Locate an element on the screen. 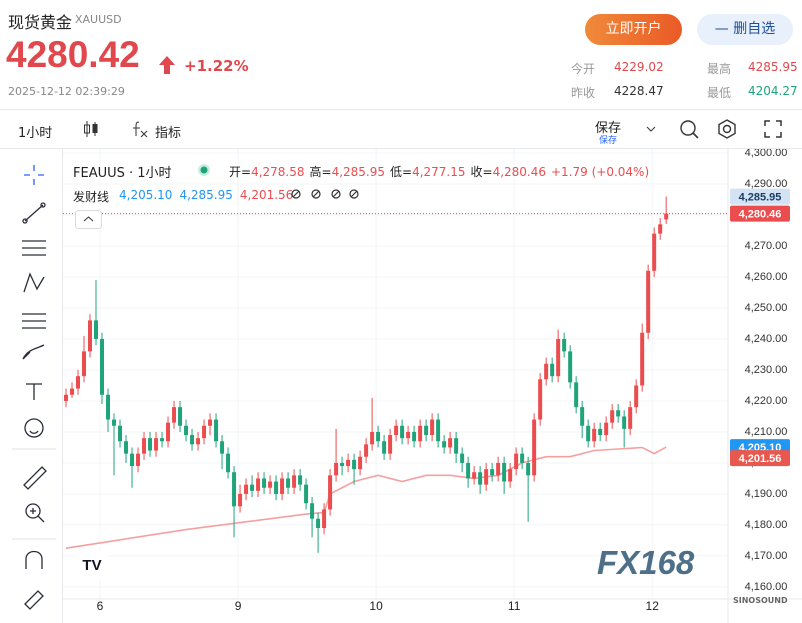 The image size is (802, 623). svg-text: TV is located at coordinates (91, 565).